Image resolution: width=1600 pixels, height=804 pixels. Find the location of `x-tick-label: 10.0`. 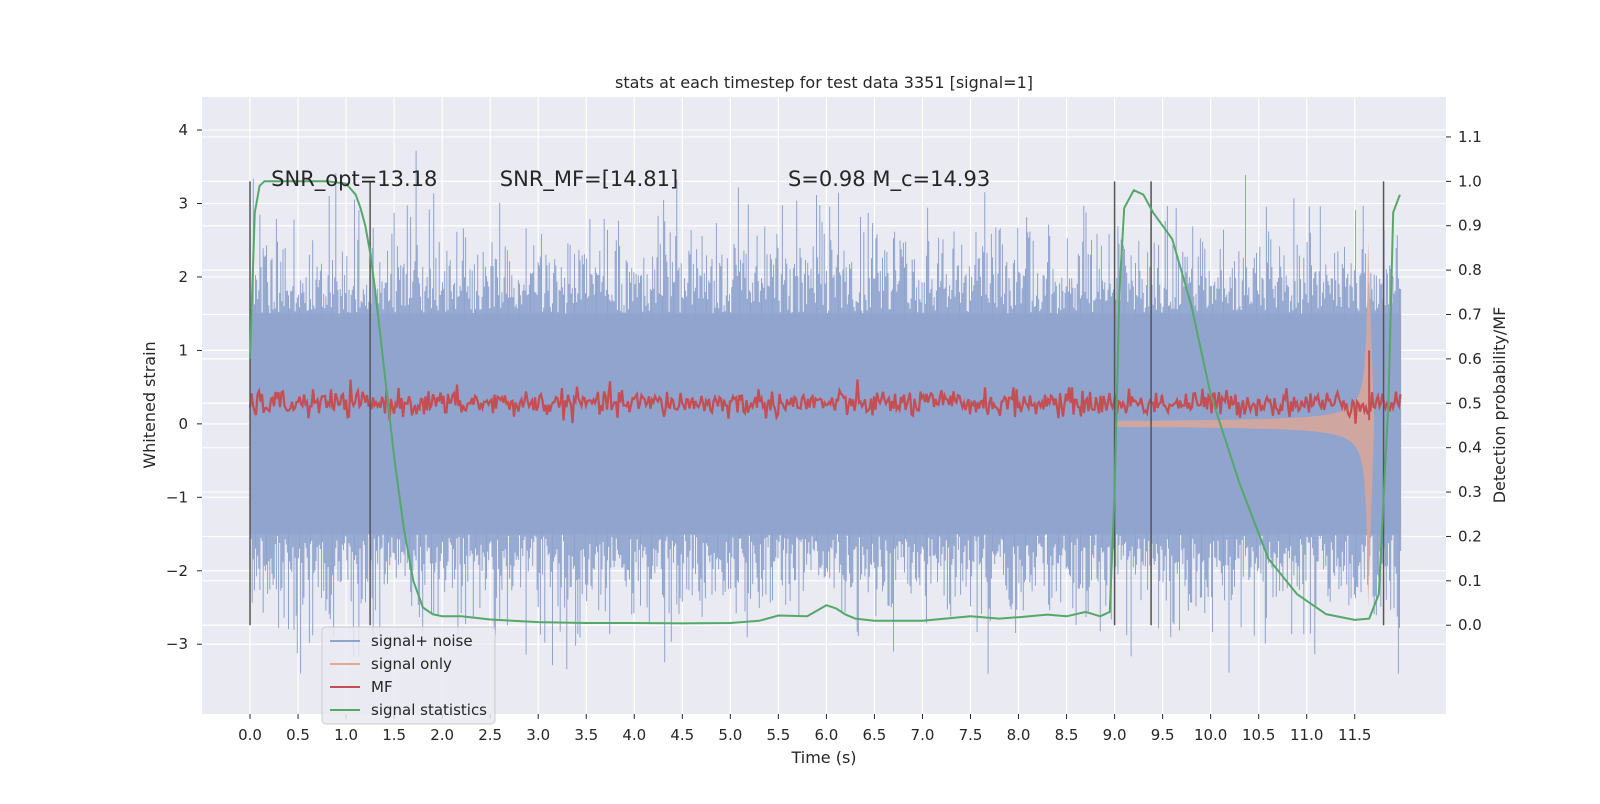

x-tick-label: 10.0 is located at coordinates (1210, 735).